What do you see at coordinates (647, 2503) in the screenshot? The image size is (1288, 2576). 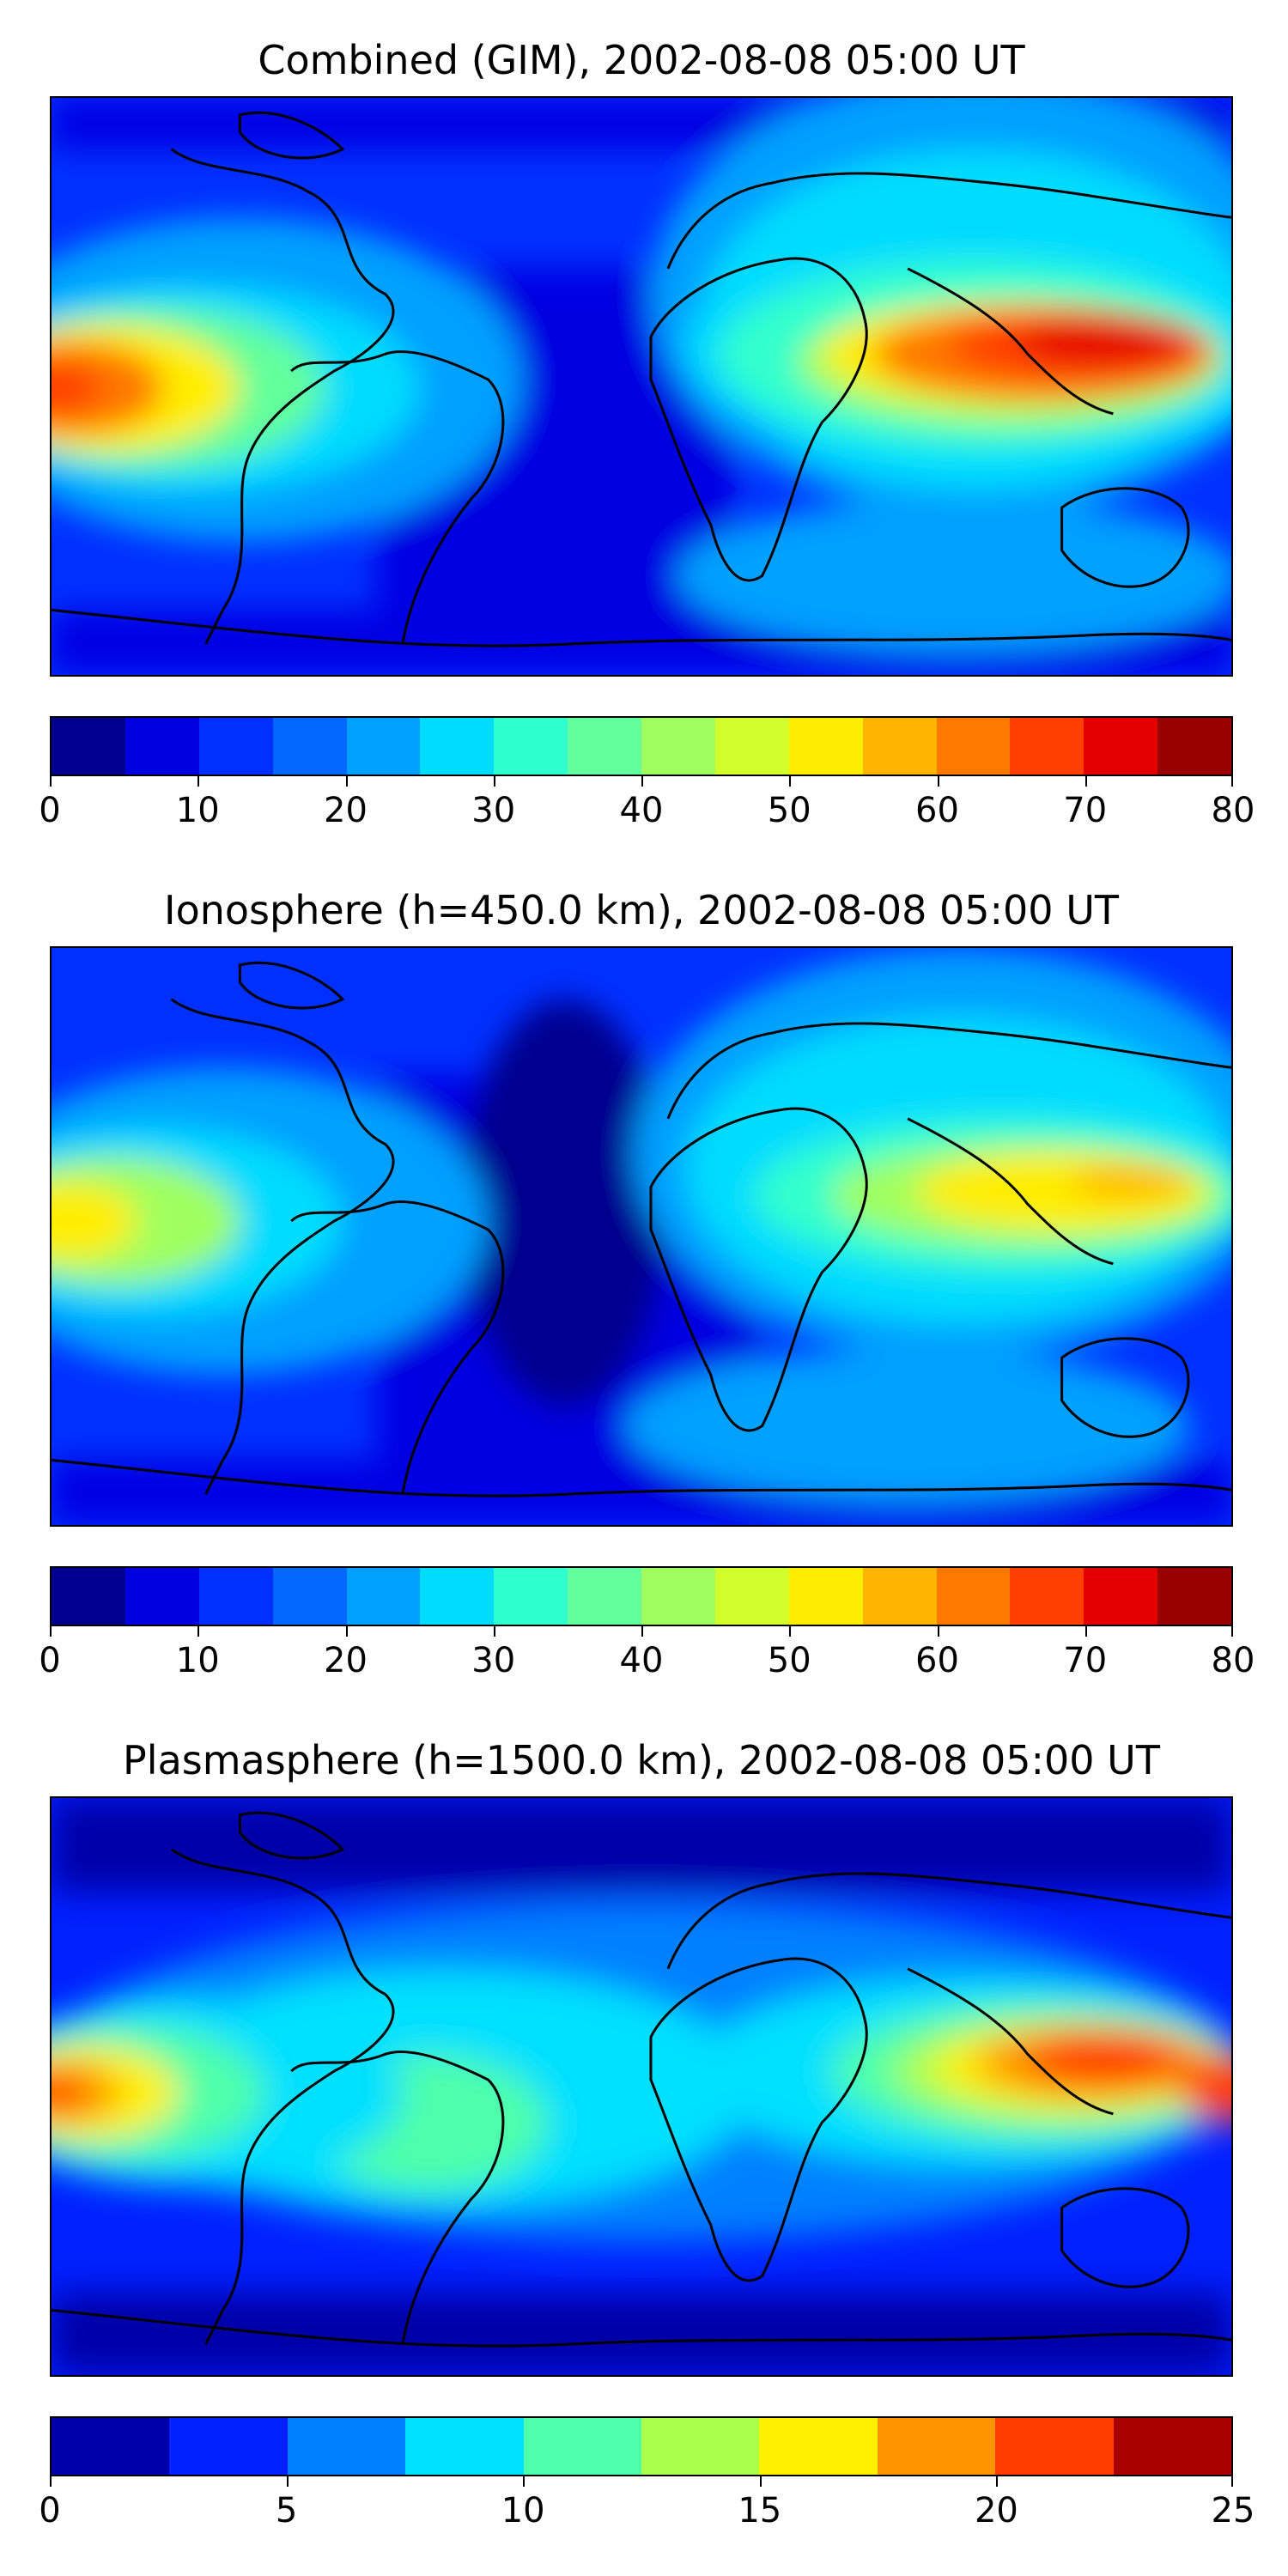 I see `colorbar-ticks: 0 5 10 15 20 25` at bounding box center [647, 2503].